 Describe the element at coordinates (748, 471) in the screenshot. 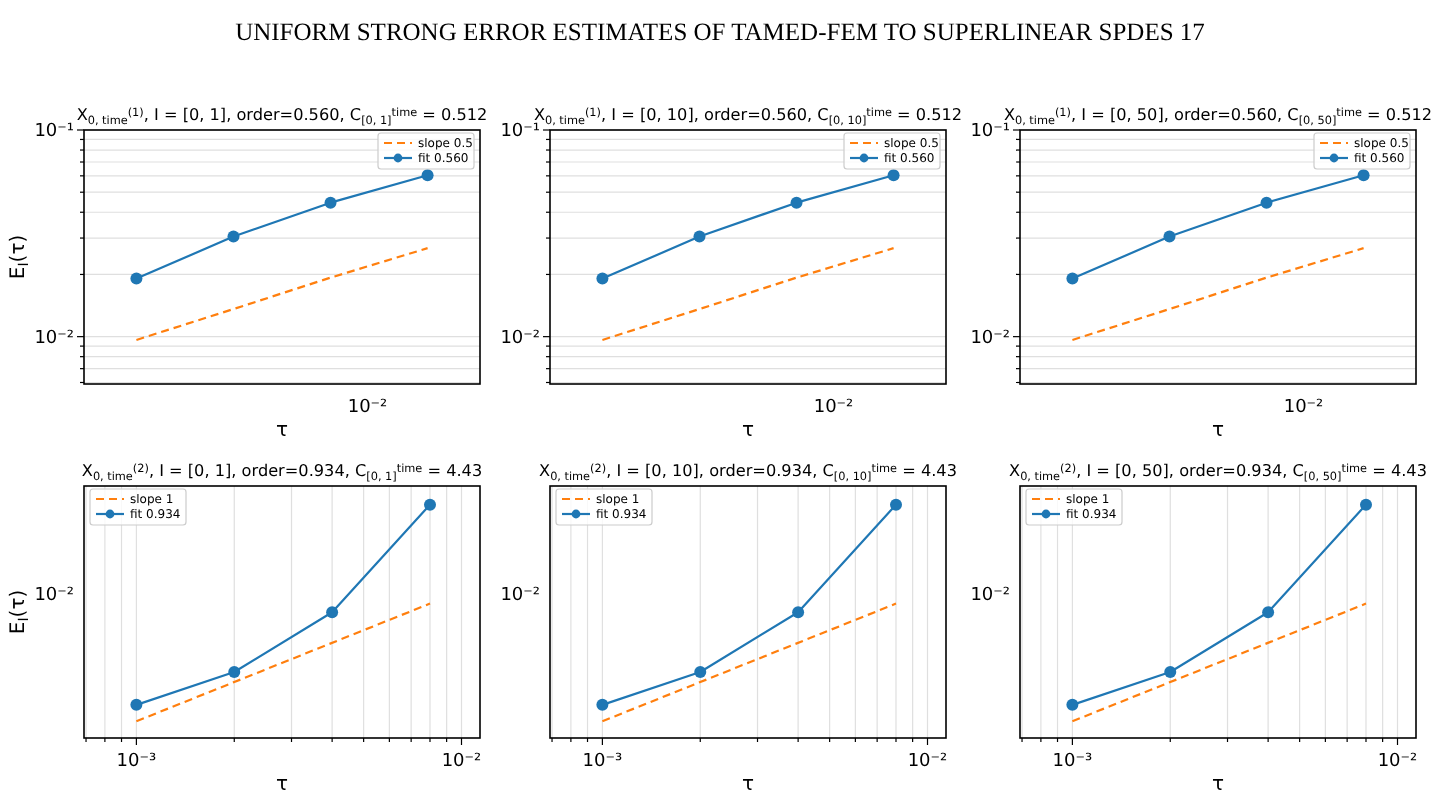

I see `chart-title: X$_{0, time}$$^{(2)}$, I = [0, 10], order=0.934, C$_{[0, 10]}$$^{time}$ = 4.43` at that location.